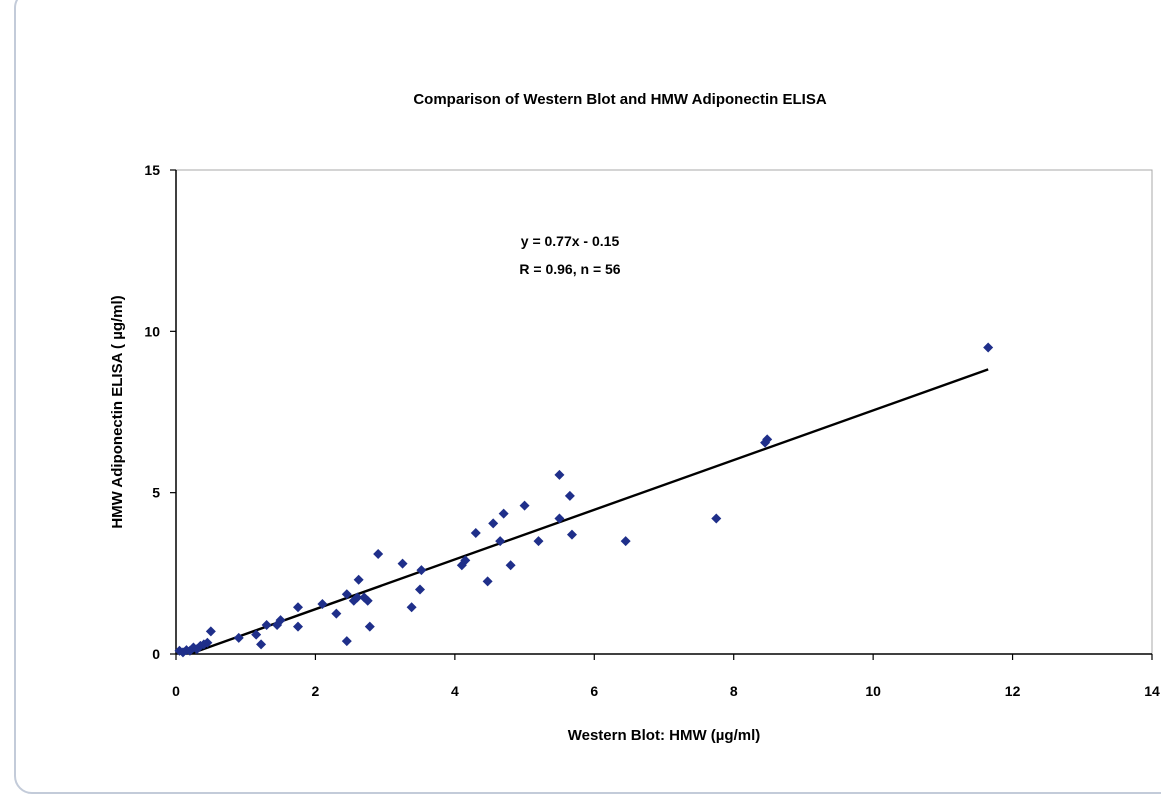  What do you see at coordinates (873, 691) in the screenshot?
I see `x-tick-label: 10` at bounding box center [873, 691].